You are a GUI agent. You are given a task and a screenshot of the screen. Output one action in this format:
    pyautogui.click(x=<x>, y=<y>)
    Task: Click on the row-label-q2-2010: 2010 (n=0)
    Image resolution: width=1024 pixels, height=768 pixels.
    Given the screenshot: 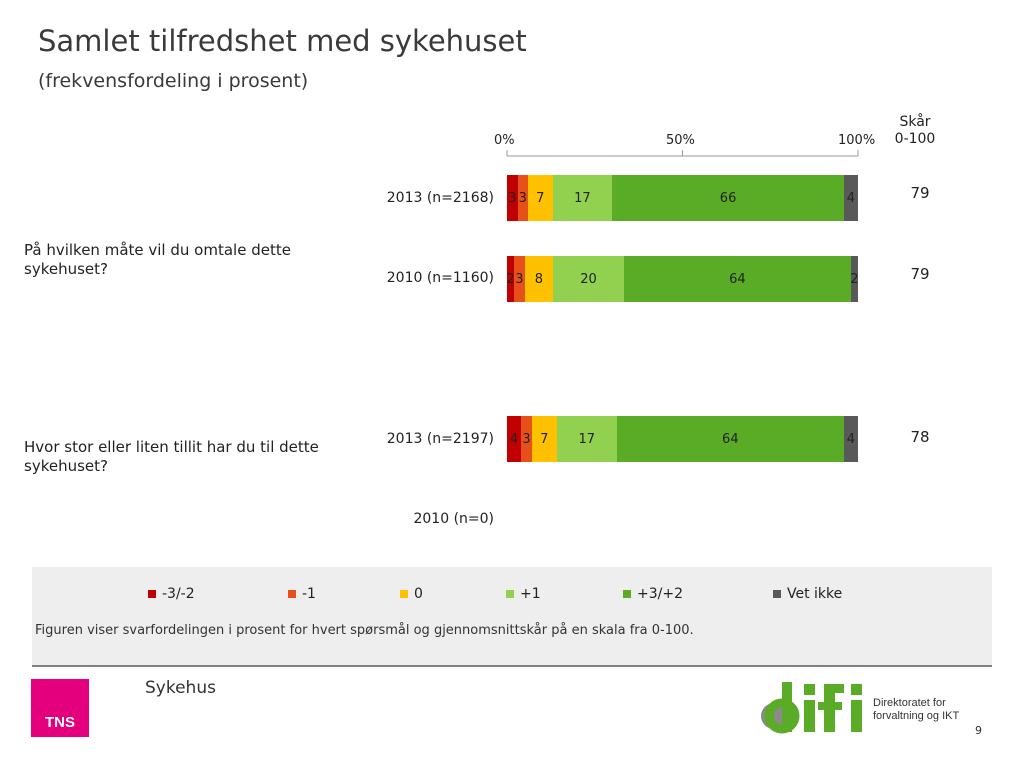 What is the action you would take?
    pyautogui.click(x=453, y=519)
    